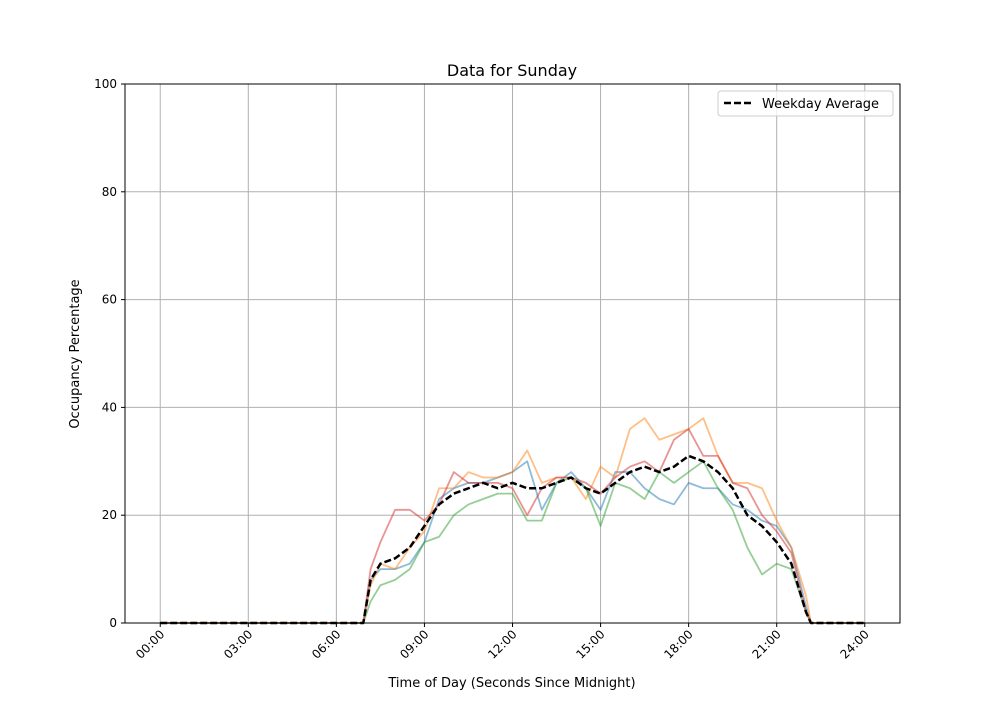  Describe the element at coordinates (238, 644) in the screenshot. I see `x-tick-label: 03:00` at that location.